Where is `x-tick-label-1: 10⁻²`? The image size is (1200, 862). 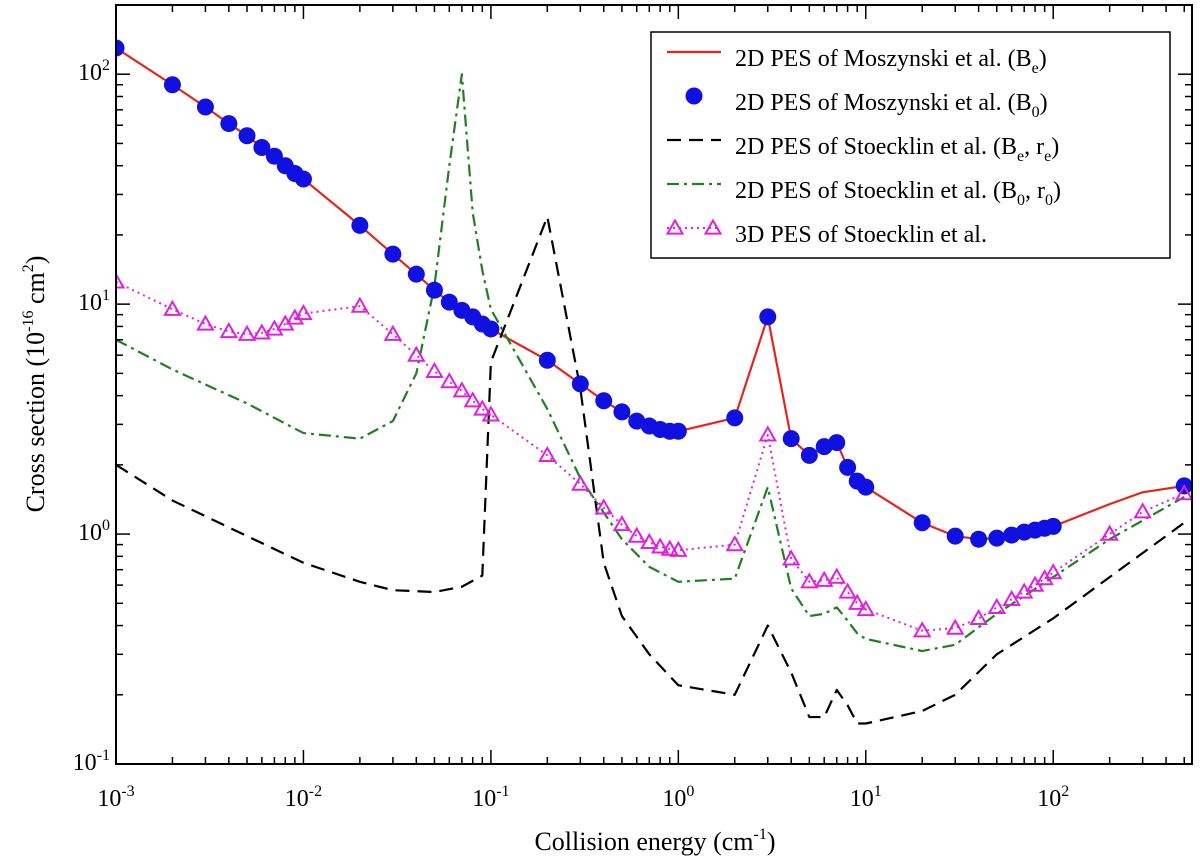 x-tick-label-1: 10⁻² is located at coordinates (303, 797).